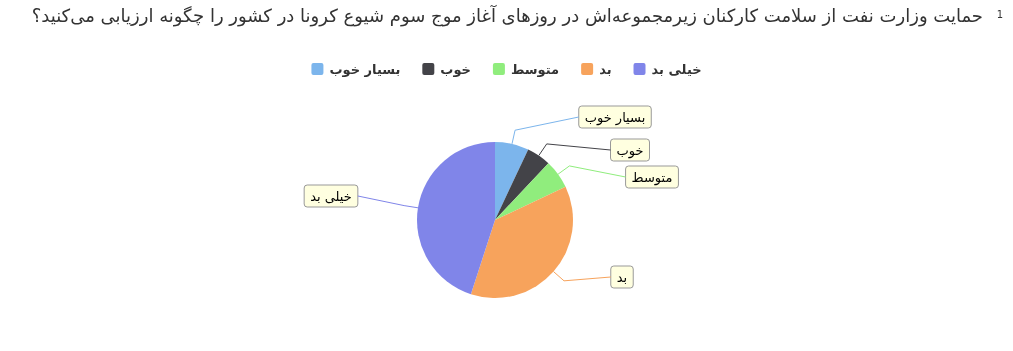 The height and width of the screenshot is (351, 1013). I want to click on legend-label: بسیار خوب, so click(365, 69).